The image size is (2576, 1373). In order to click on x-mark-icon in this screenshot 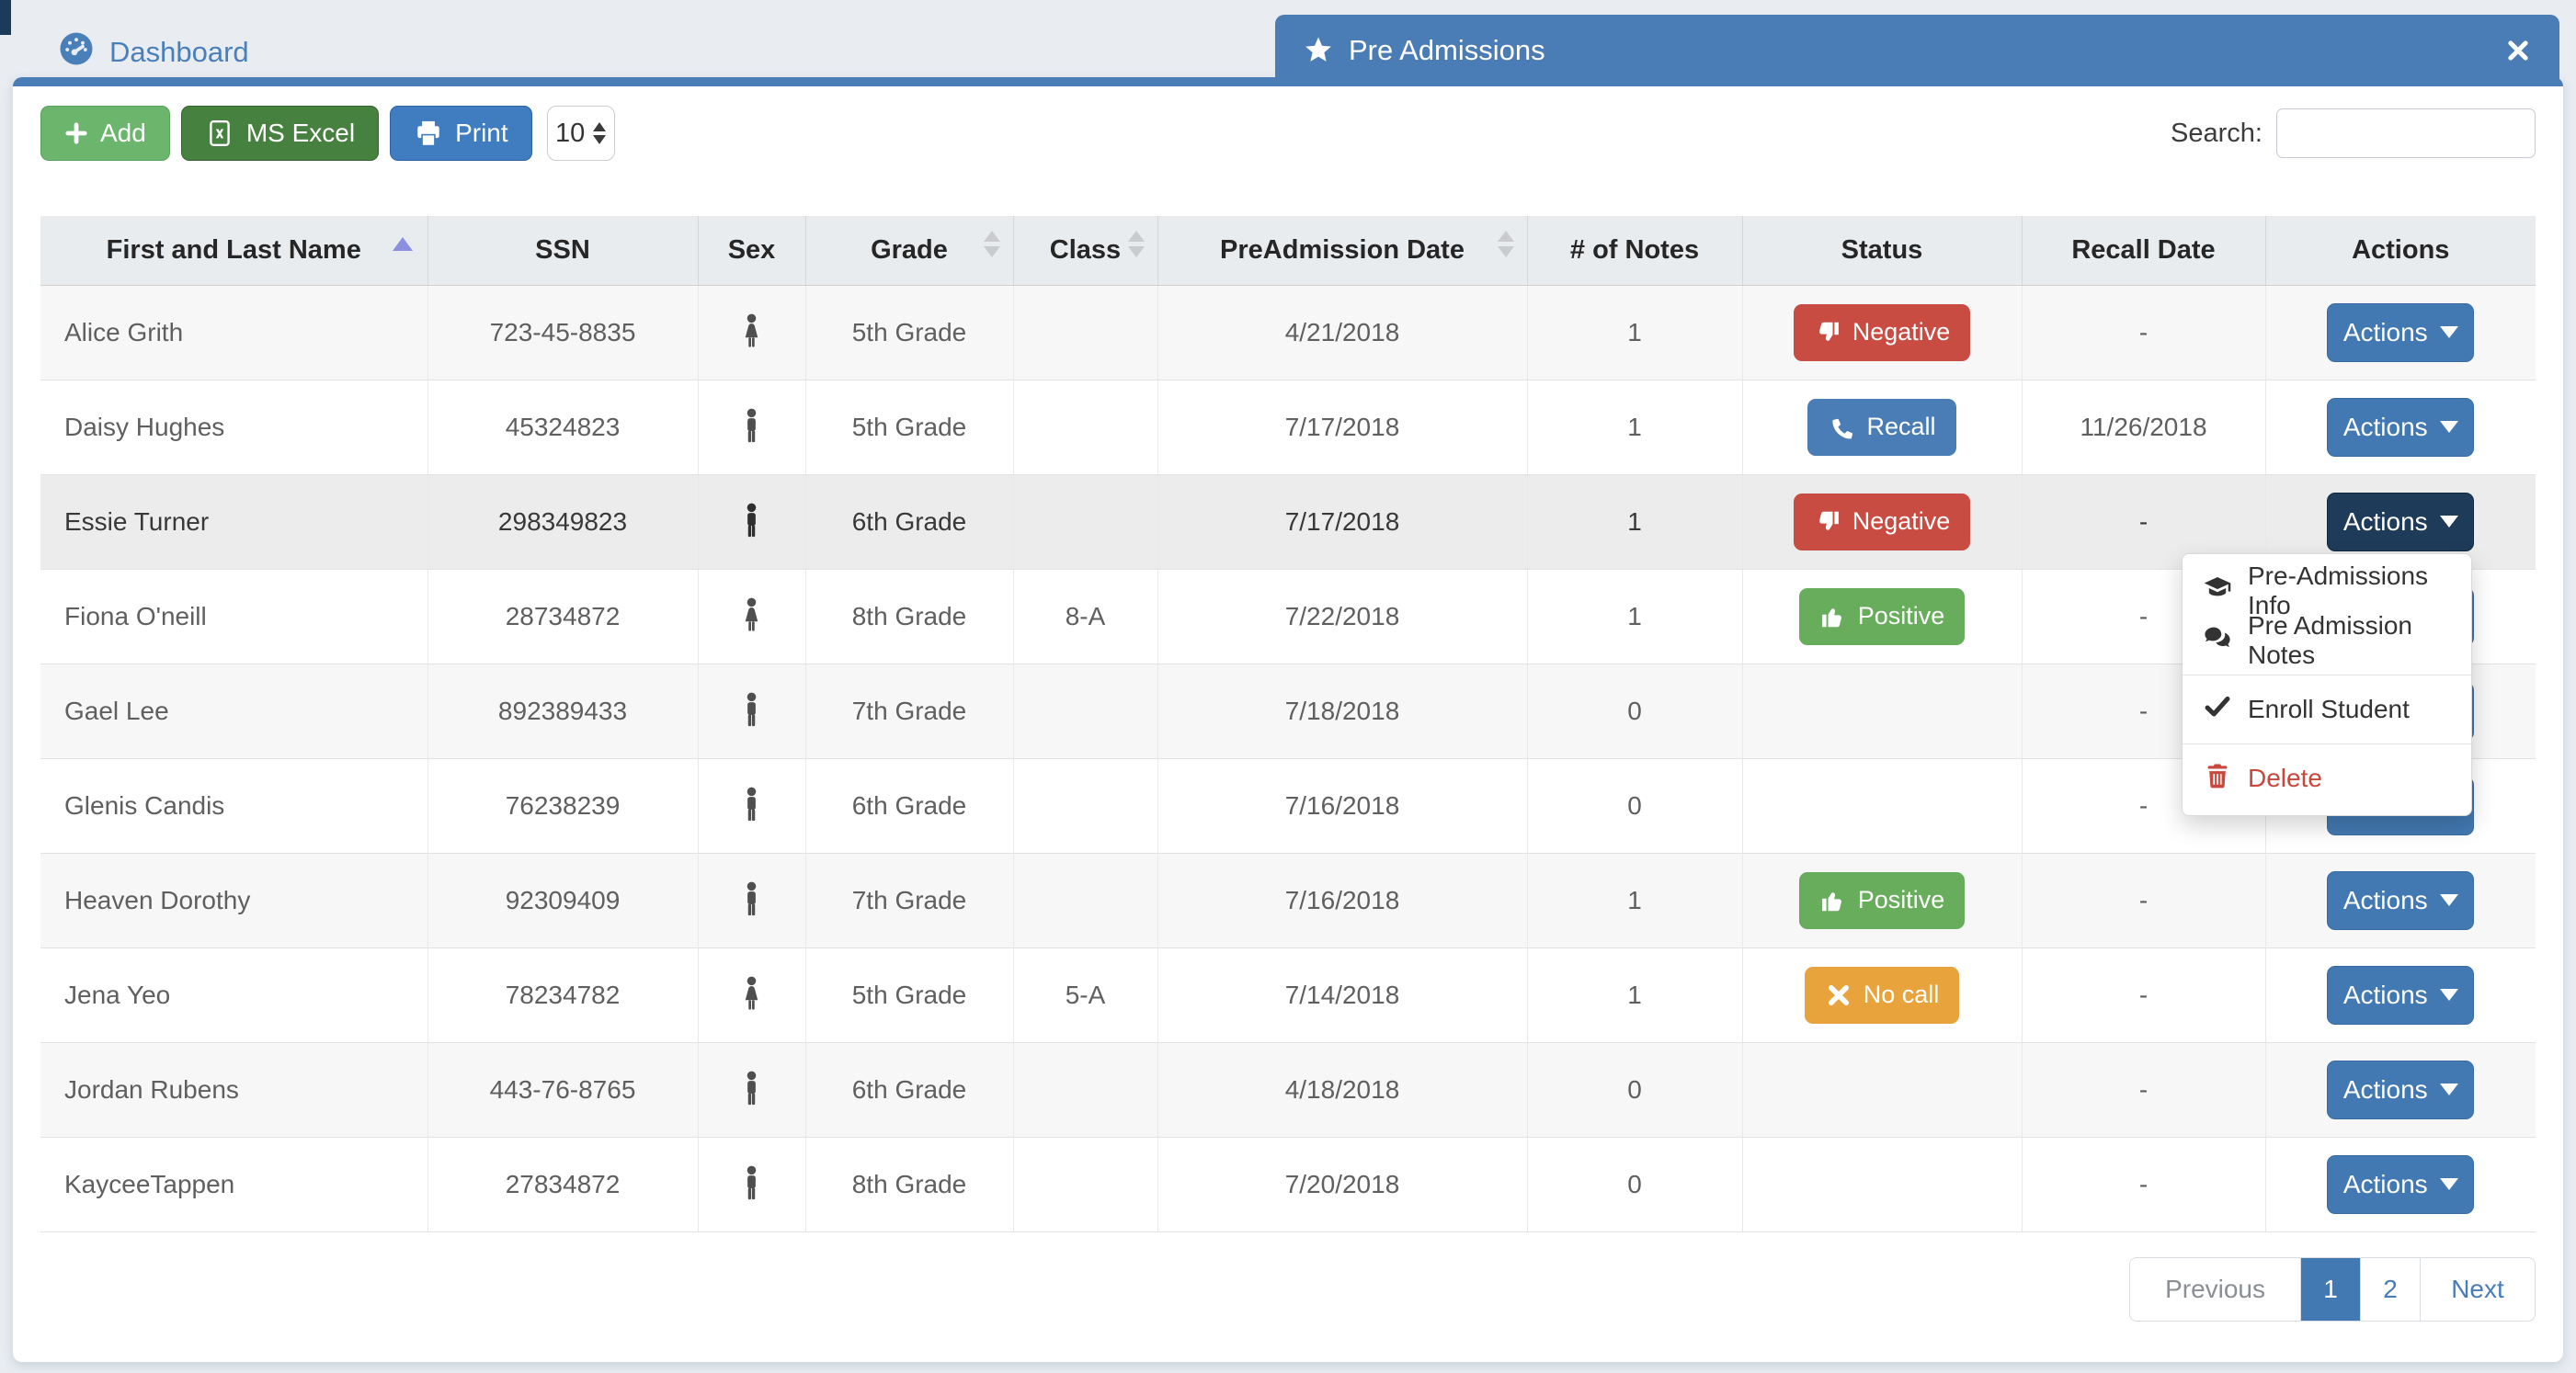, I will do `click(1838, 995)`.